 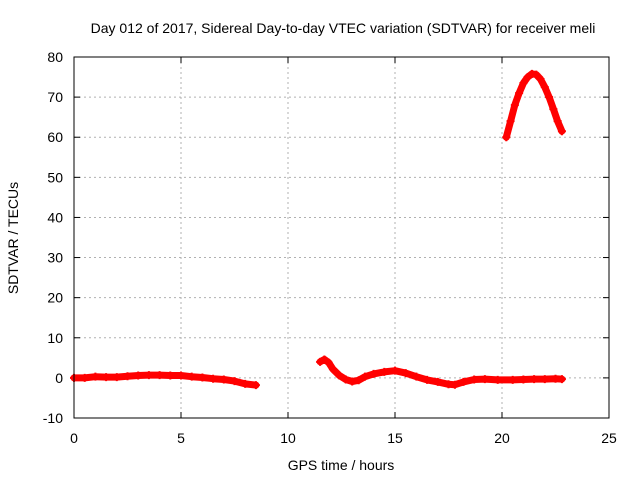 What do you see at coordinates (53, 237) in the screenshot?
I see `y-tick-labels: -10 0 10 20 30 40 50 60 70 80` at bounding box center [53, 237].